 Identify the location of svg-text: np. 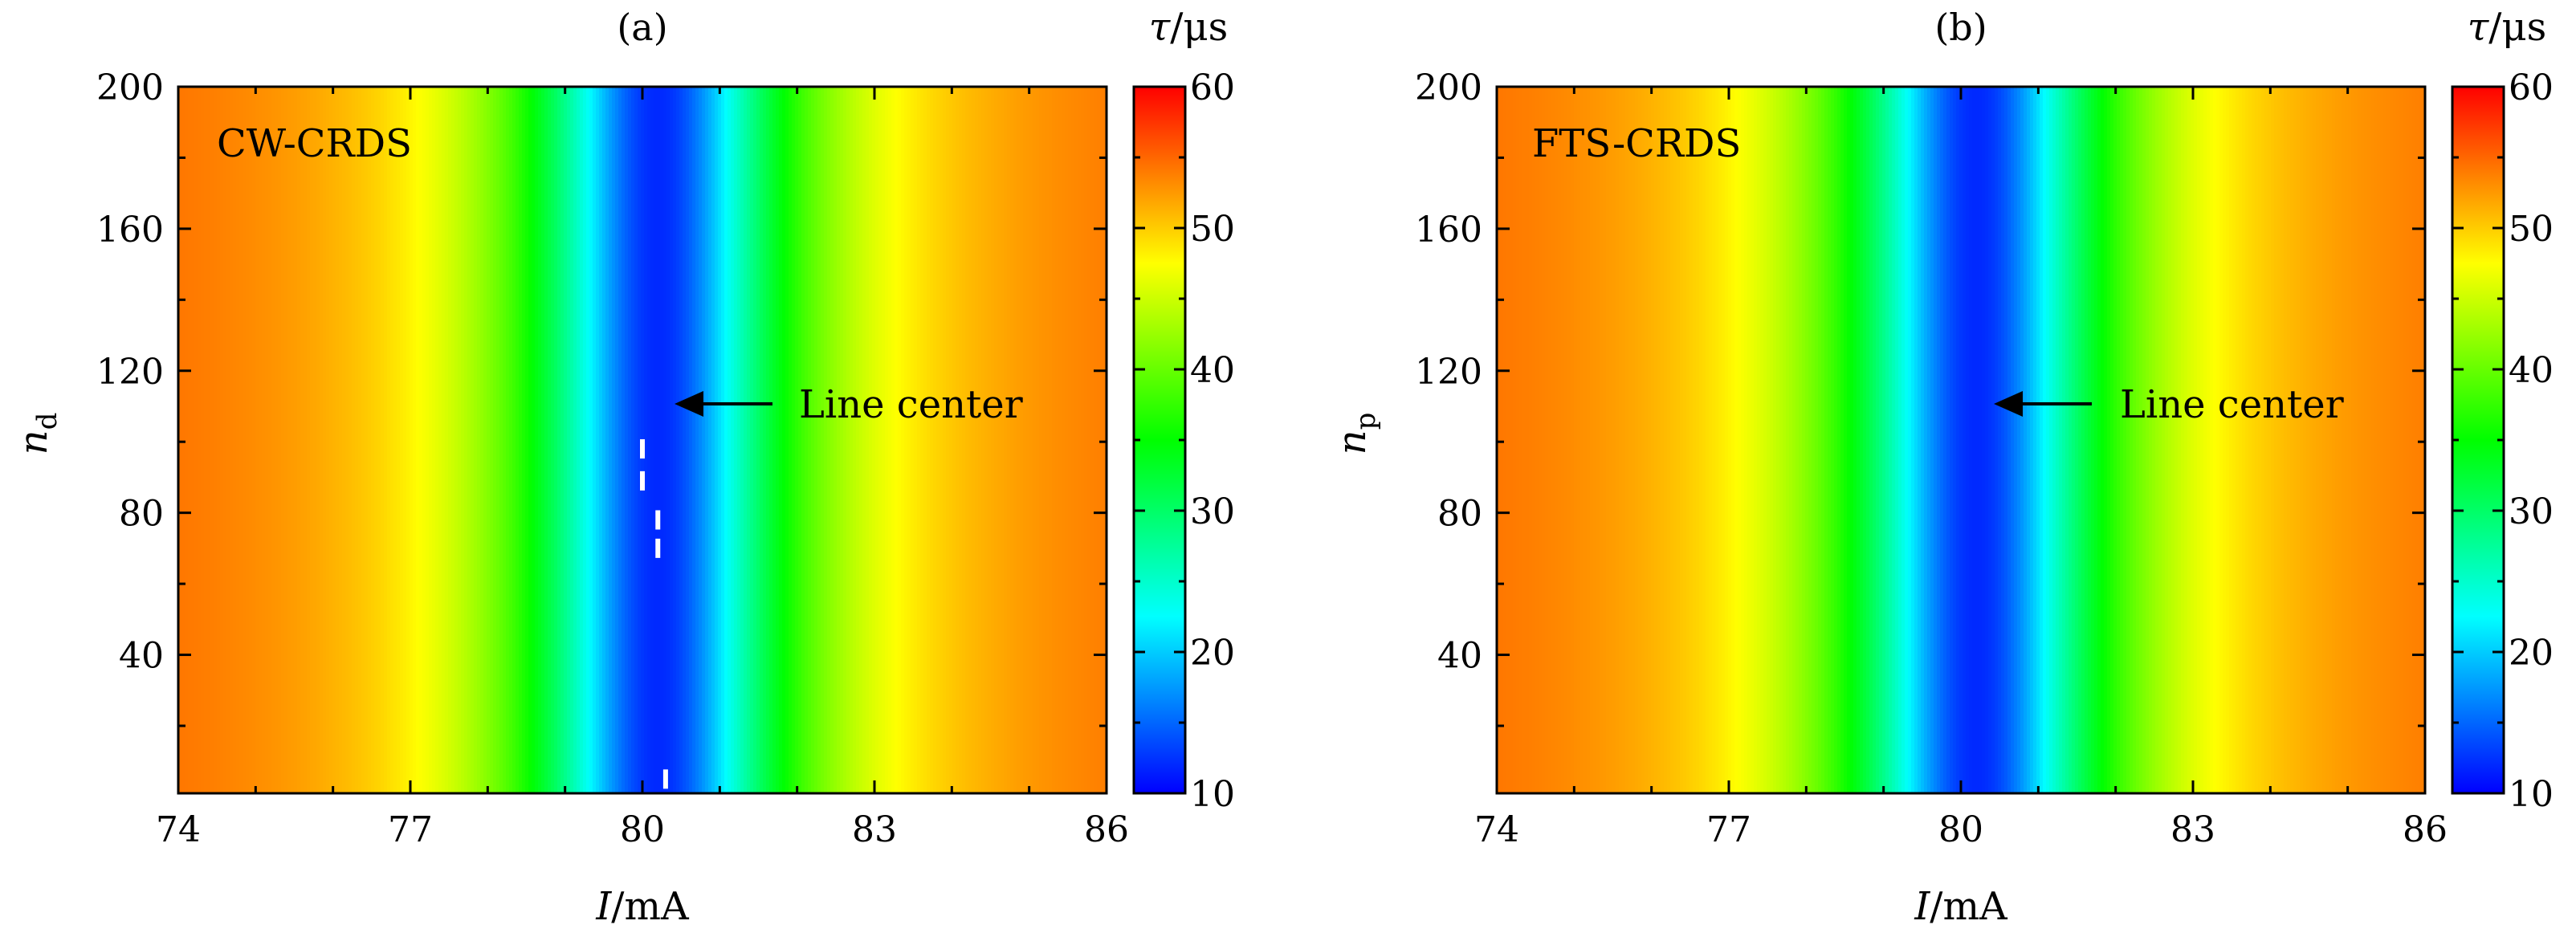
(1356, 434).